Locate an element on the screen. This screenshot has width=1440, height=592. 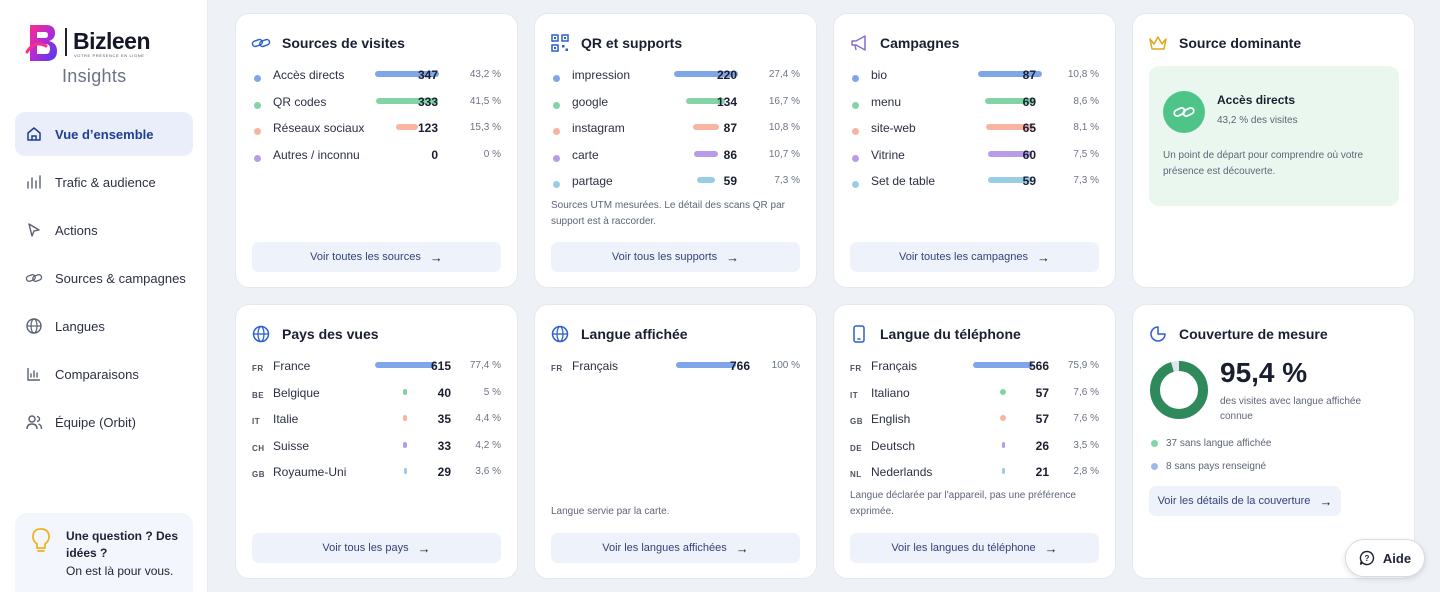
row-percent: 27,4 % is located at coordinates (784, 74).